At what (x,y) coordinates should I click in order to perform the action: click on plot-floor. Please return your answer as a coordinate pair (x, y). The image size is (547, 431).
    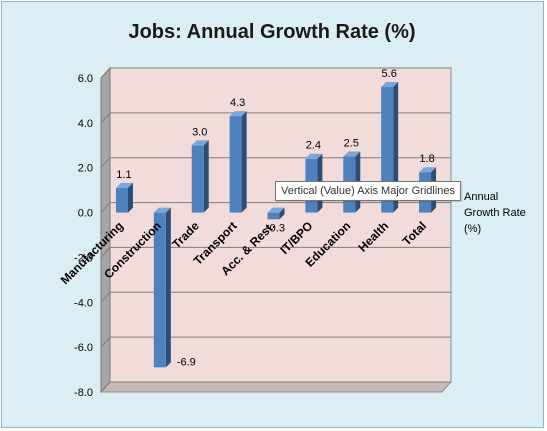
    Looking at the image, I should click on (276, 387).